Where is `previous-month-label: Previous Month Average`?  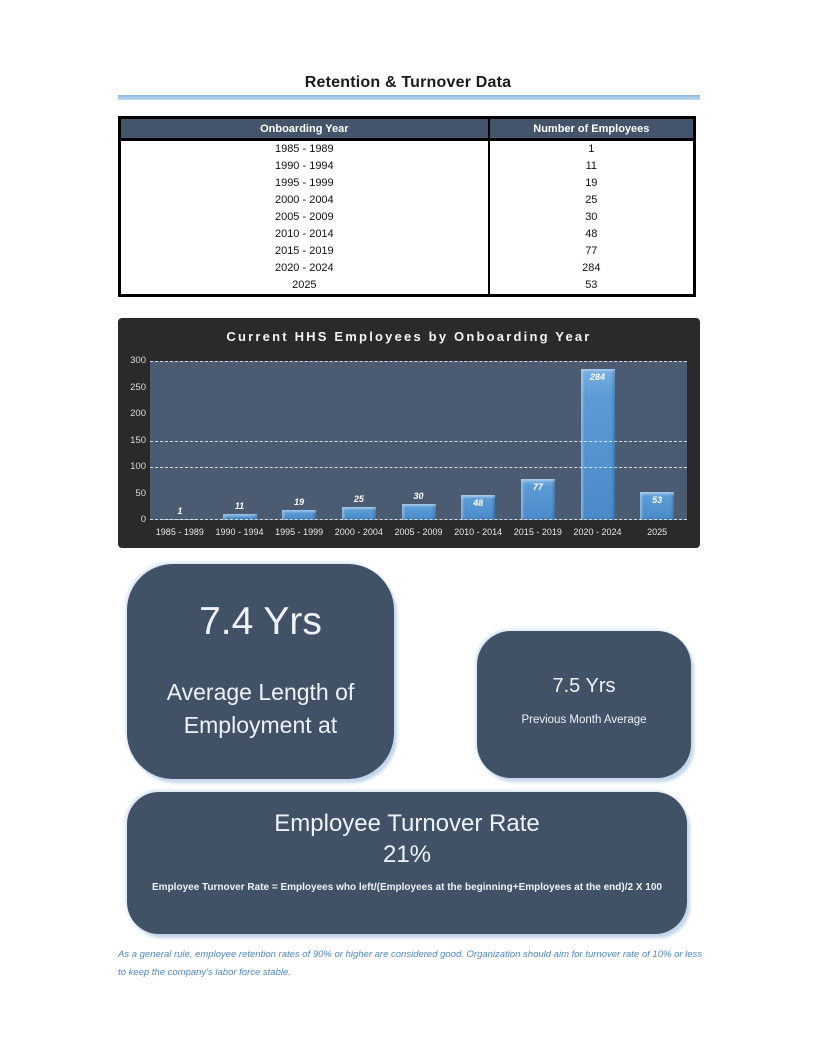 previous-month-label: Previous Month Average is located at coordinates (584, 720).